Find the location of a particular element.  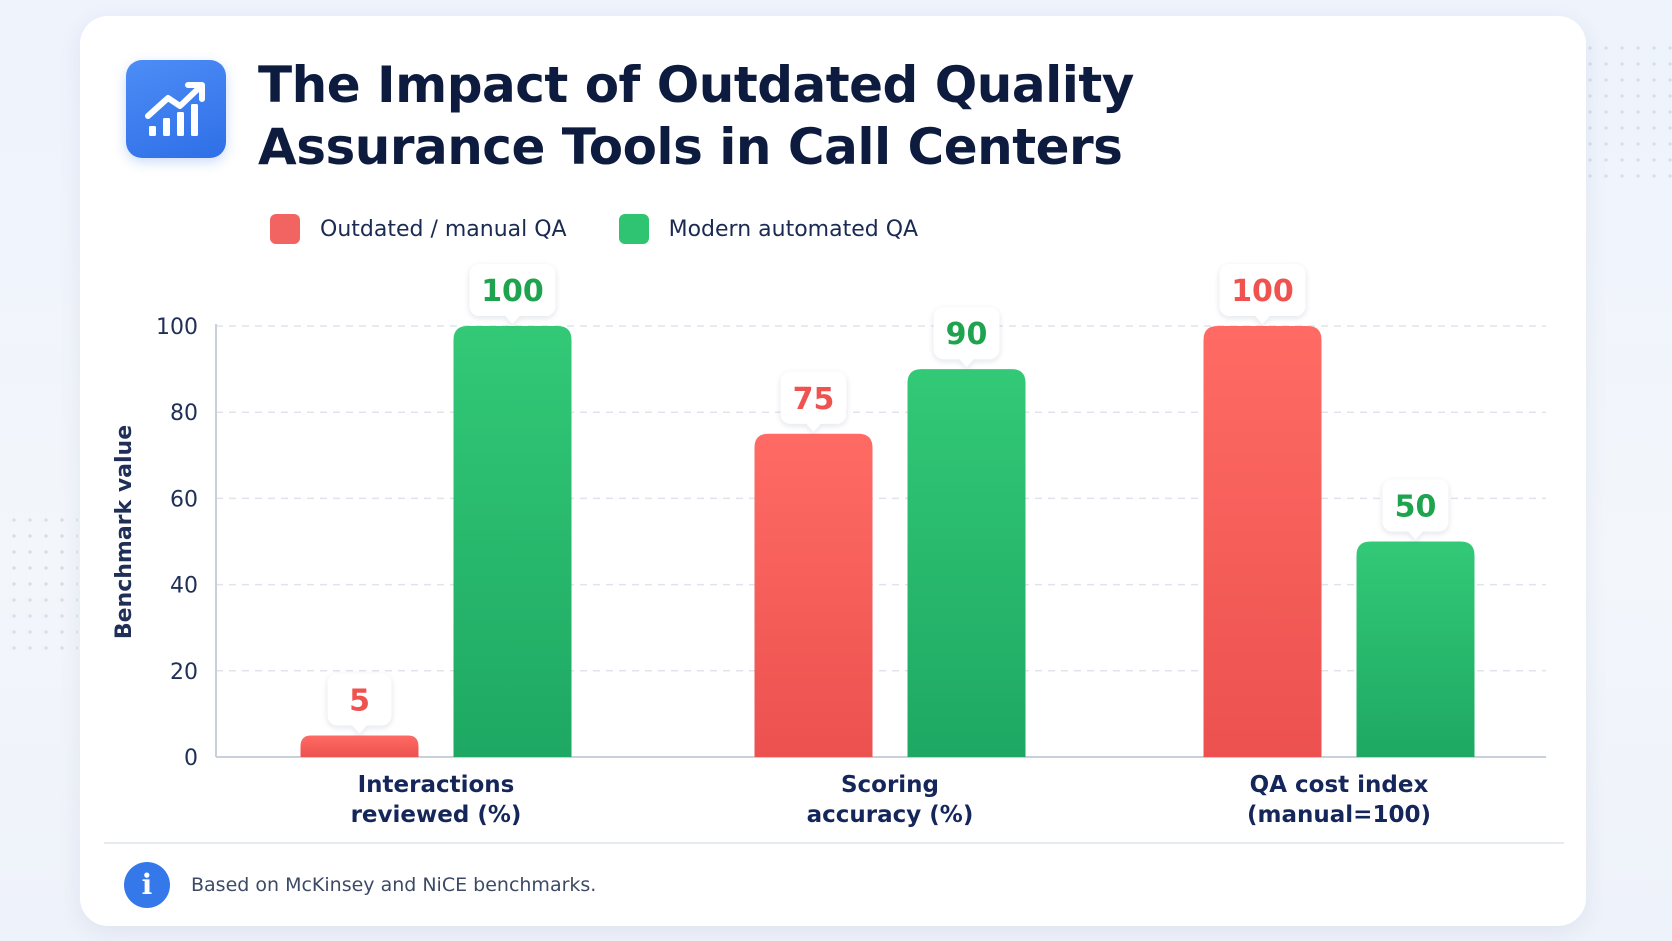

x-category-label: QA cost index is located at coordinates (1339, 785).